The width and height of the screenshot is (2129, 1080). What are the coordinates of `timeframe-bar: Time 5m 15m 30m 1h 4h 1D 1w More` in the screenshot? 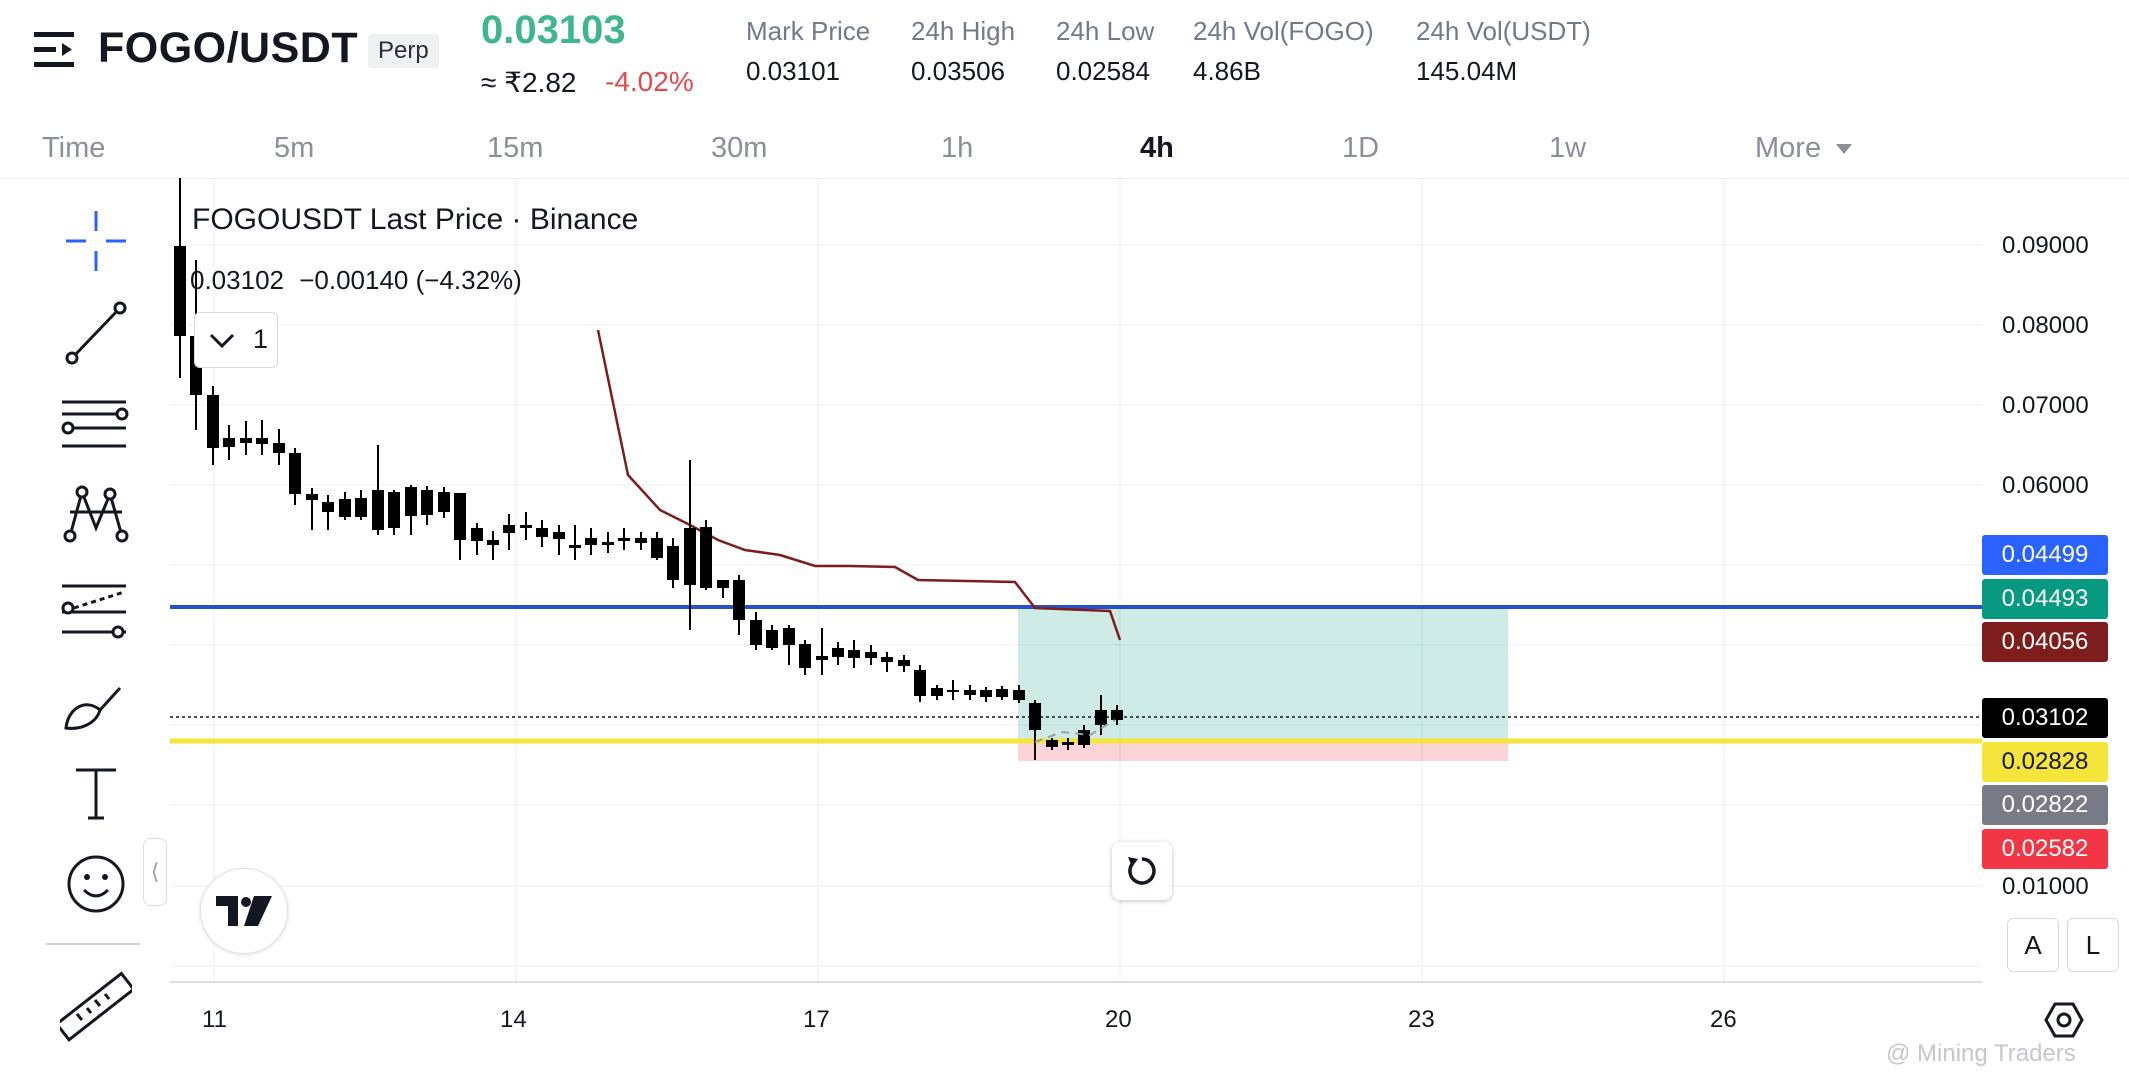 It's located at (1064, 152).